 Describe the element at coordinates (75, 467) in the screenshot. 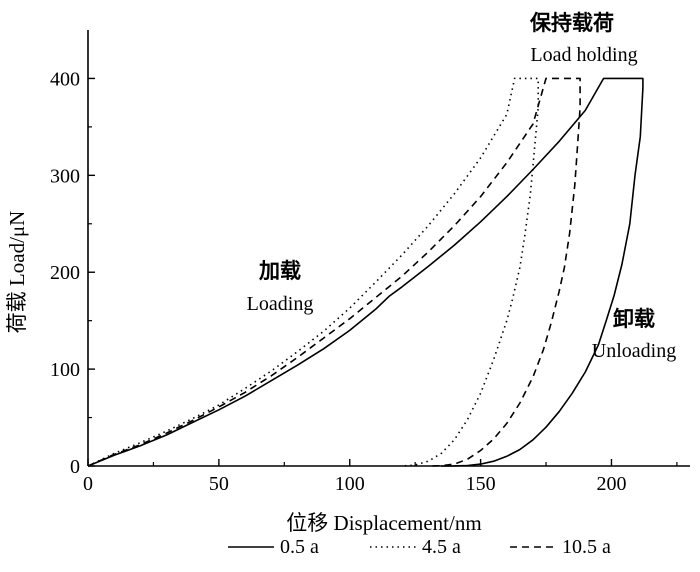

I see `y-tick-label: 0` at that location.